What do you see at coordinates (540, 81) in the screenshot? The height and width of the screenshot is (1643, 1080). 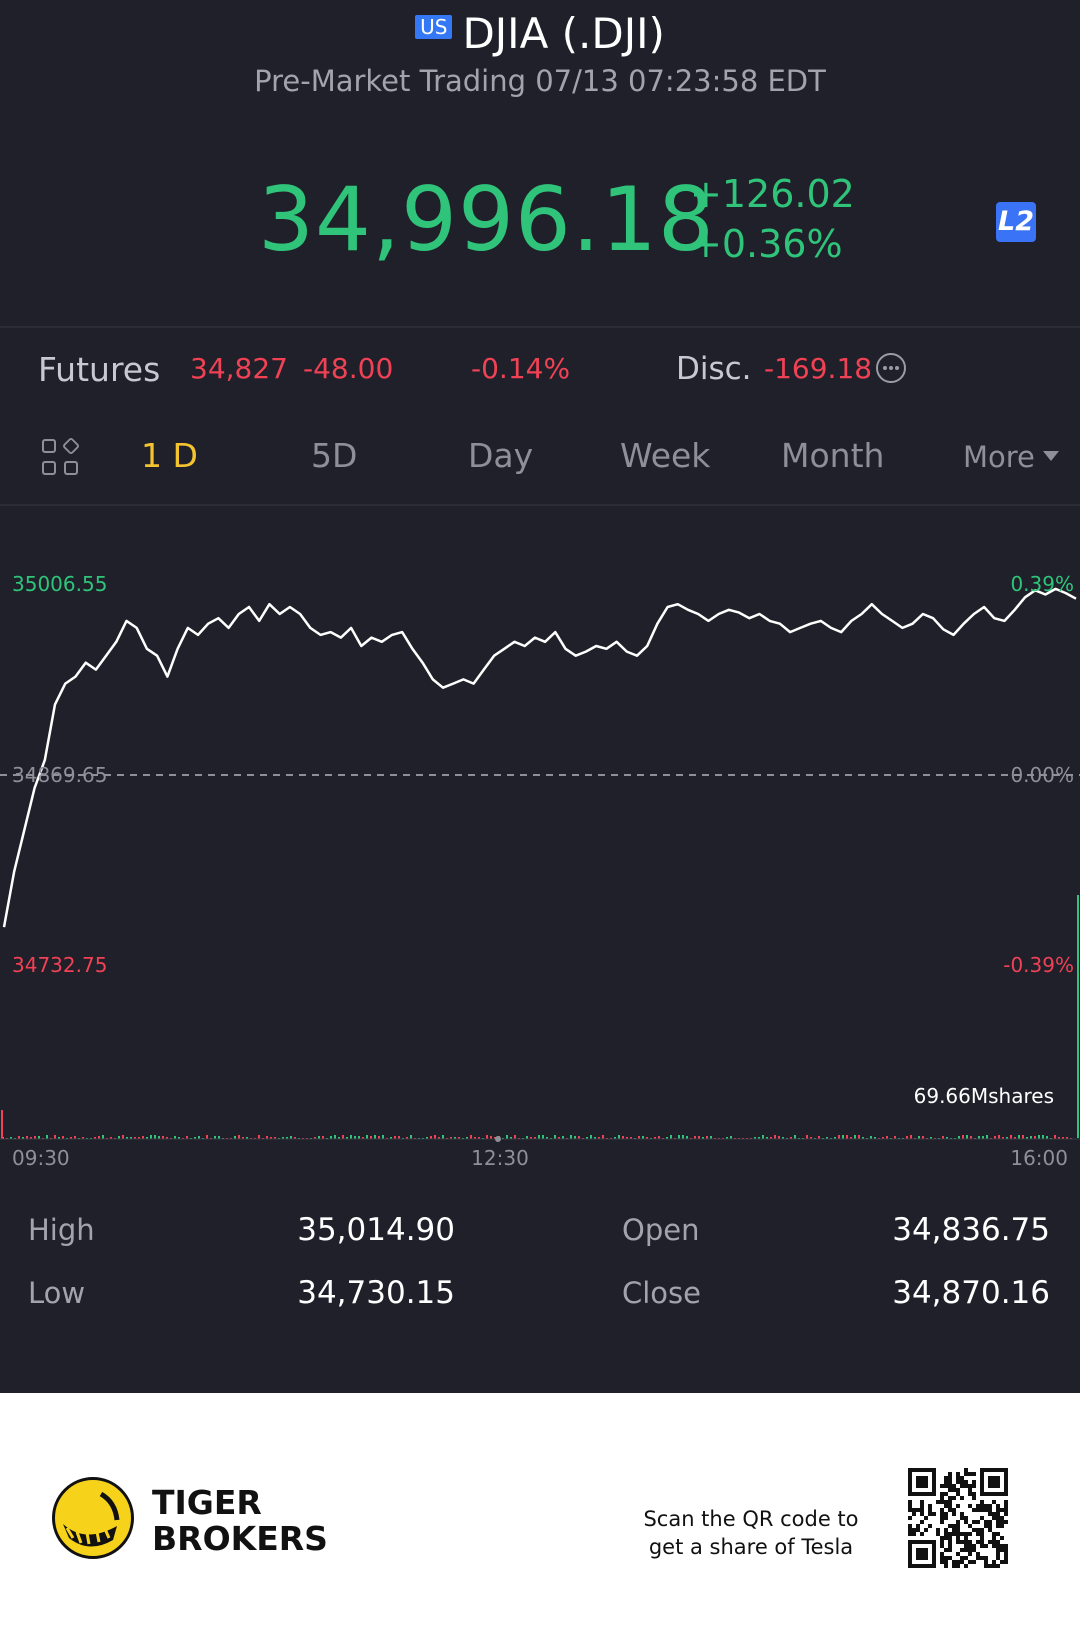 I see `trading-status: Pre-Market Trading 07/13 07:23:58 EDT` at bounding box center [540, 81].